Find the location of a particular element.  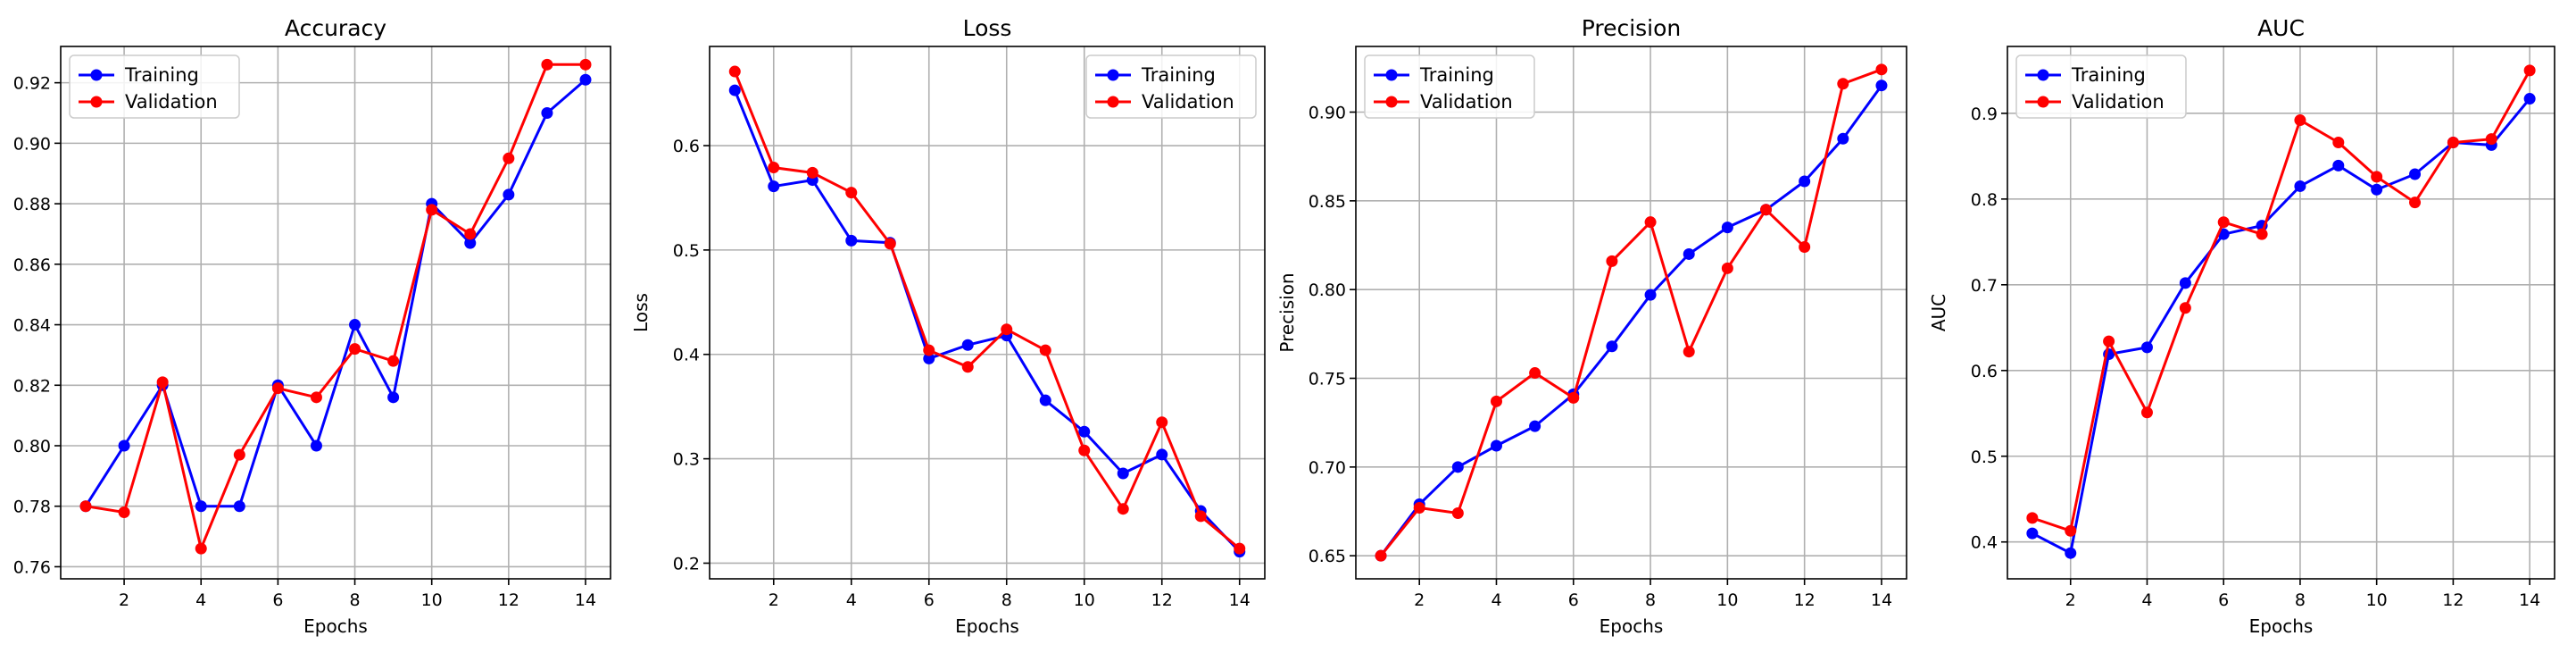

y-tick-label: 0.76 is located at coordinates (32, 567).